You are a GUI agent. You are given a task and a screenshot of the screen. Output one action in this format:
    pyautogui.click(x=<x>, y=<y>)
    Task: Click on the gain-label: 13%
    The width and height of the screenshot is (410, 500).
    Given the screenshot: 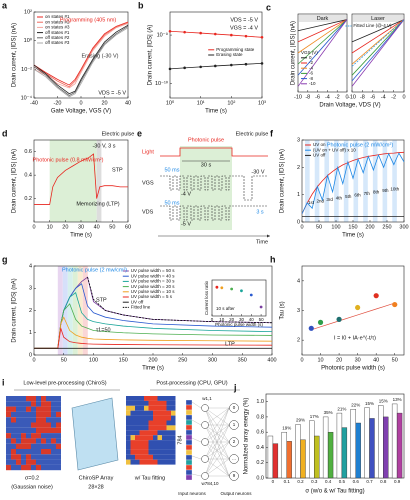 What is the action you would take?
    pyautogui.click(x=397, y=399)
    